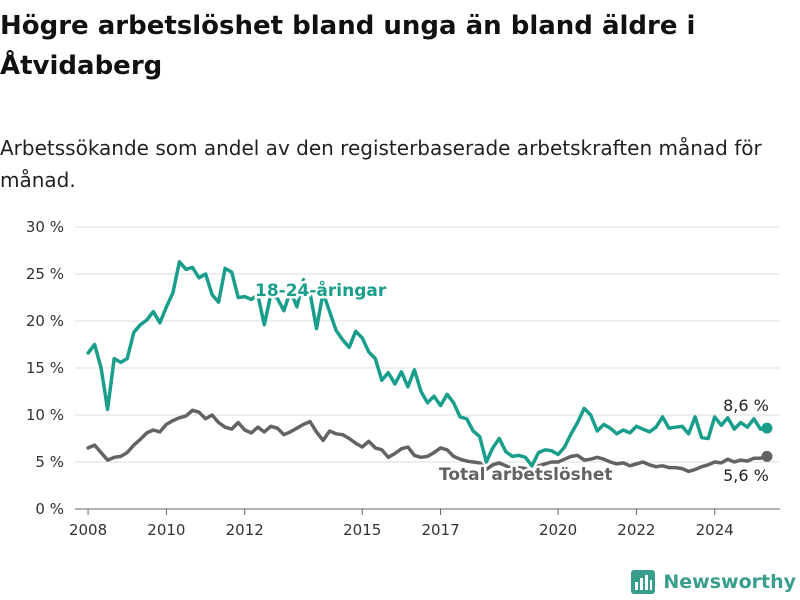  I want to click on end-value-label-youth: 8,6 %, so click(746, 405).